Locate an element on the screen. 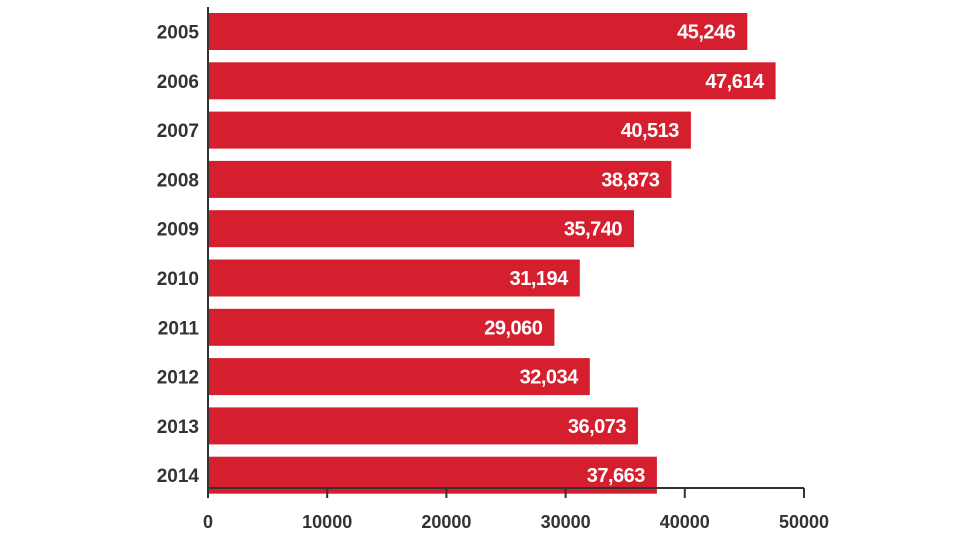 The width and height of the screenshot is (980, 552). bar-2010 is located at coordinates (394, 278).